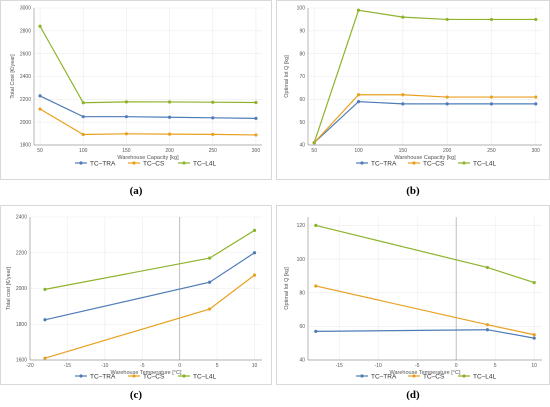  Describe the element at coordinates (302, 327) in the screenshot. I see `y-tick-label: 60` at that location.